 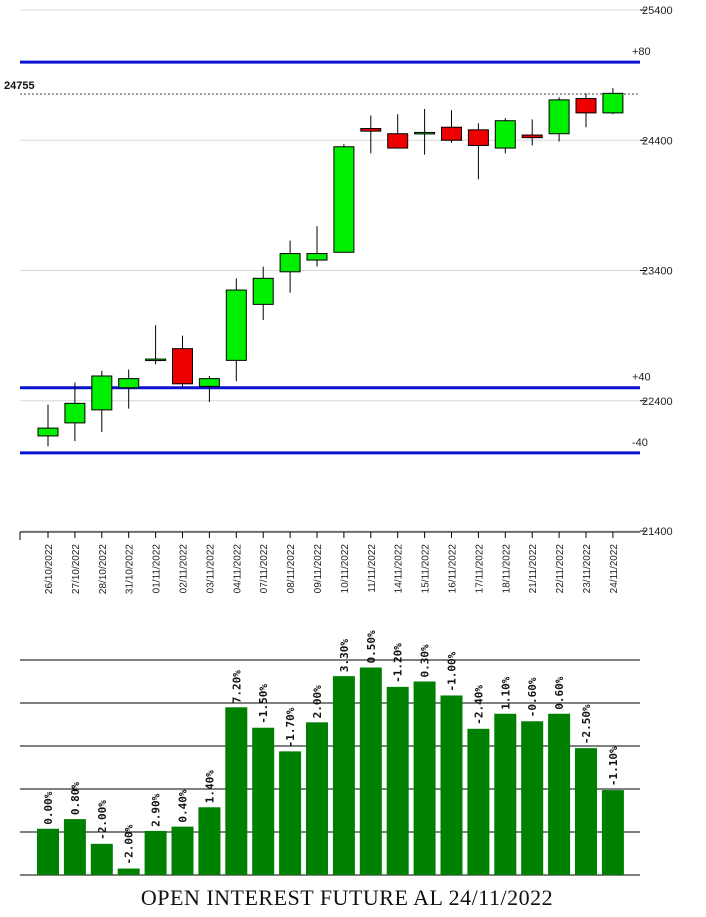 What do you see at coordinates (613, 766) in the screenshot?
I see `bar-value-label: -1.10%` at bounding box center [613, 766].